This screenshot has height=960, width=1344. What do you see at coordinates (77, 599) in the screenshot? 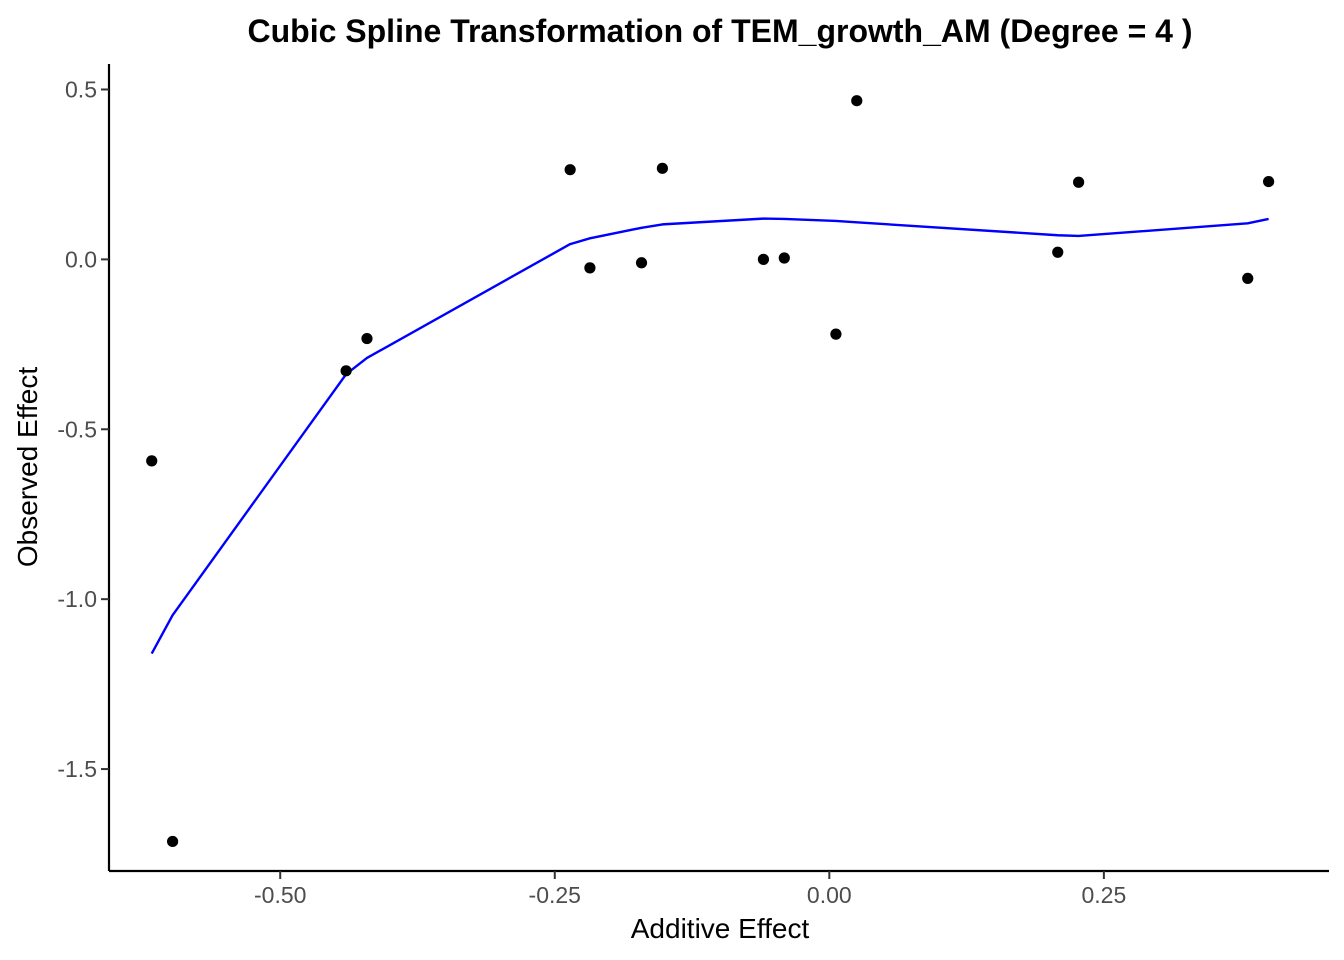
I see `y-tick-label: -1.0` at bounding box center [77, 599].